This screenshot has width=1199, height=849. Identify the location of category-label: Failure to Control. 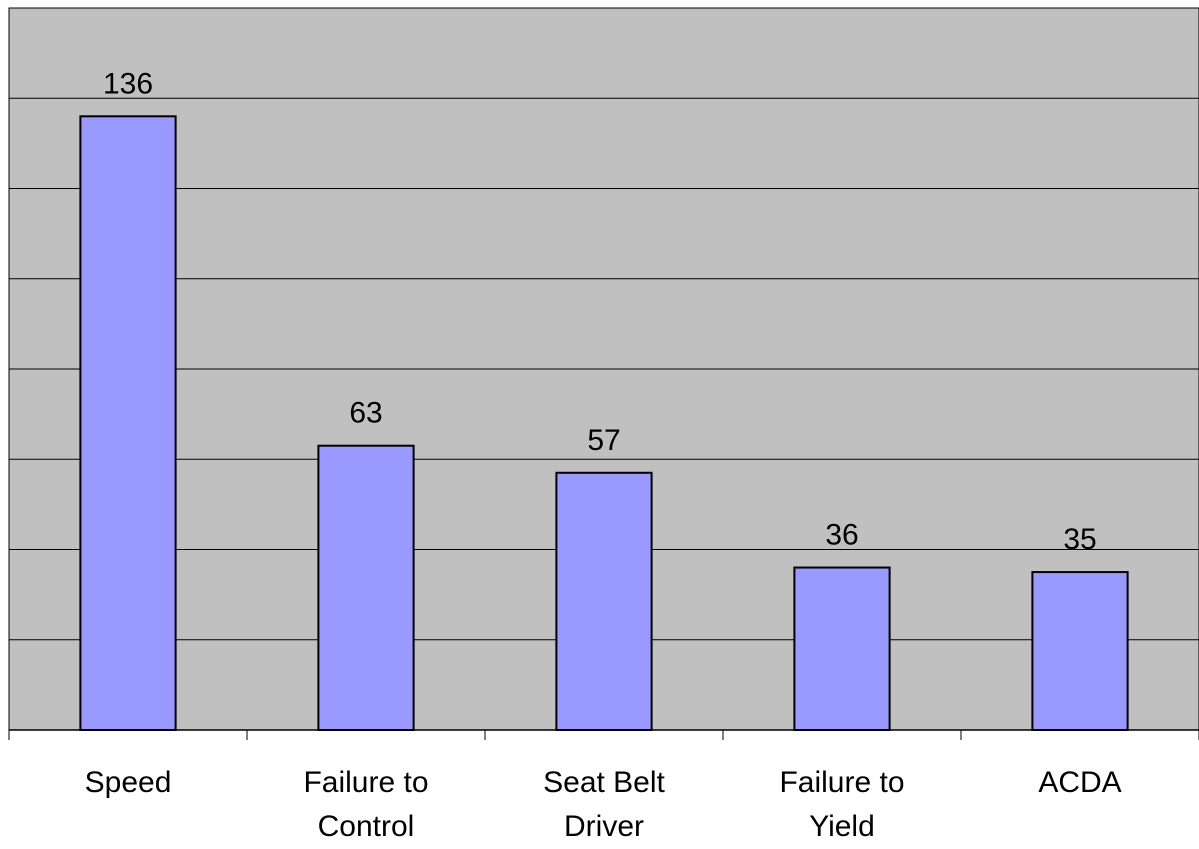
(365, 804).